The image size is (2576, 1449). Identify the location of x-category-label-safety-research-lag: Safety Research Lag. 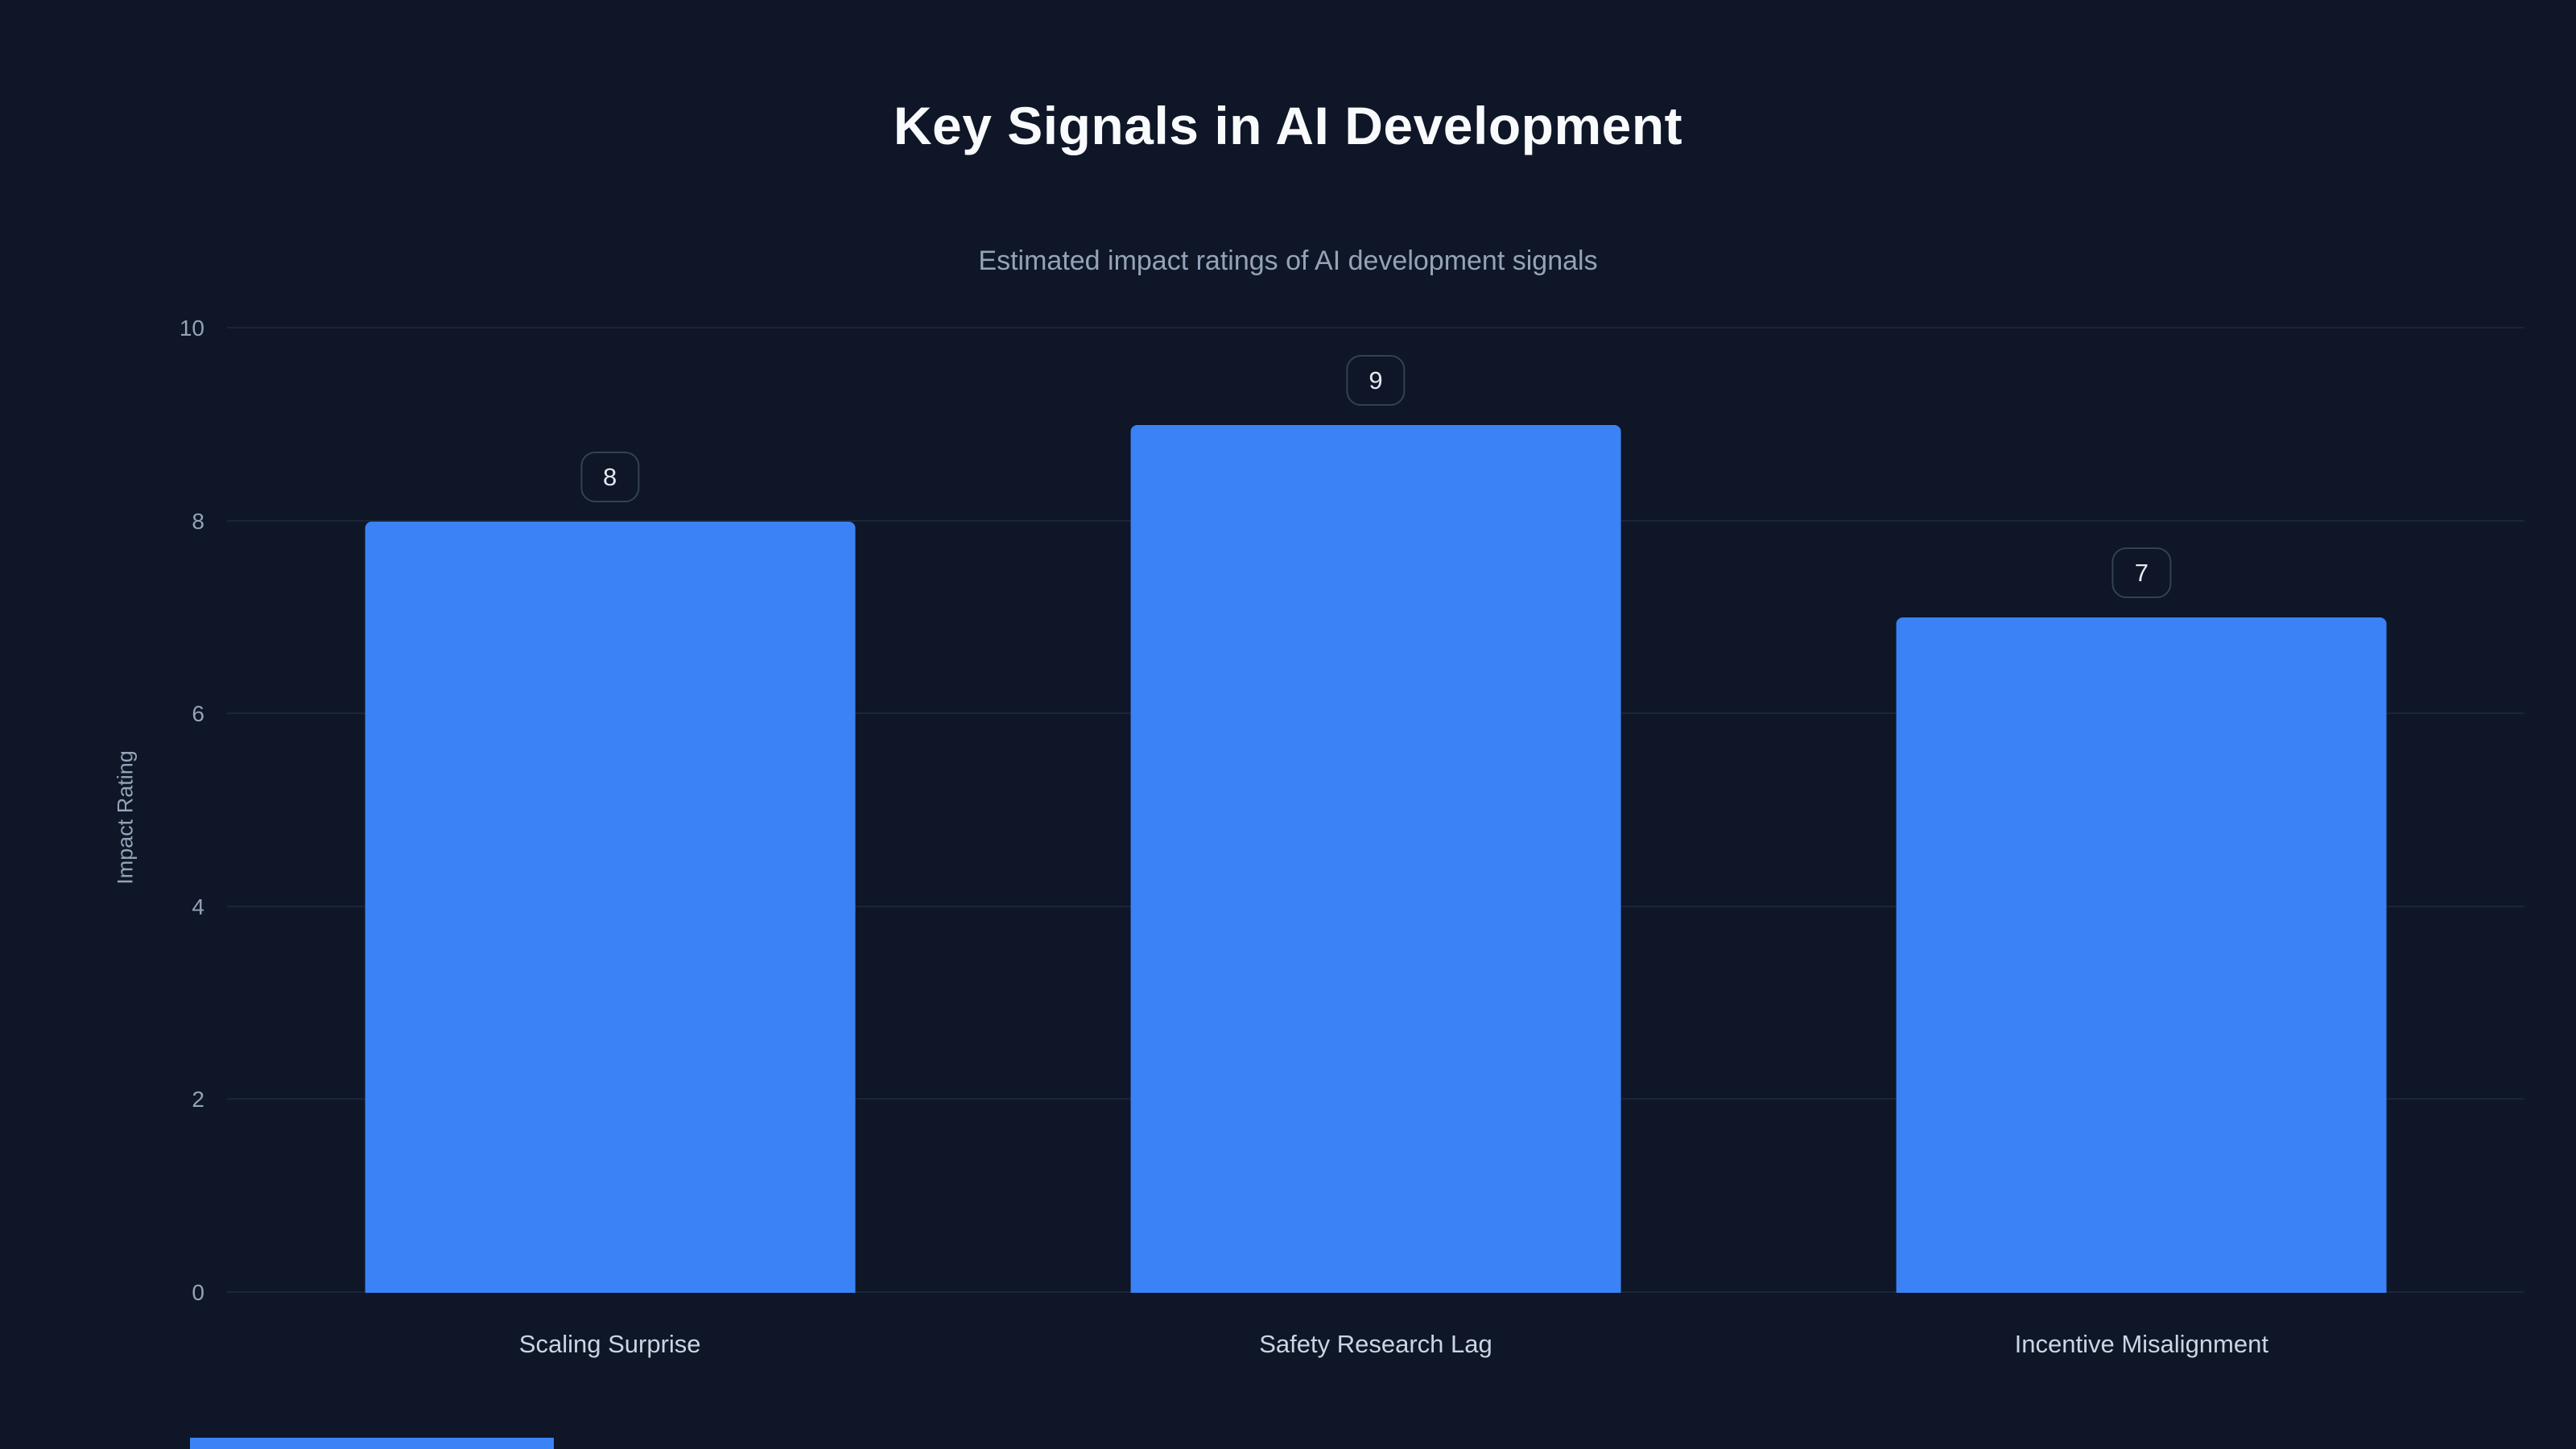
(1375, 1344).